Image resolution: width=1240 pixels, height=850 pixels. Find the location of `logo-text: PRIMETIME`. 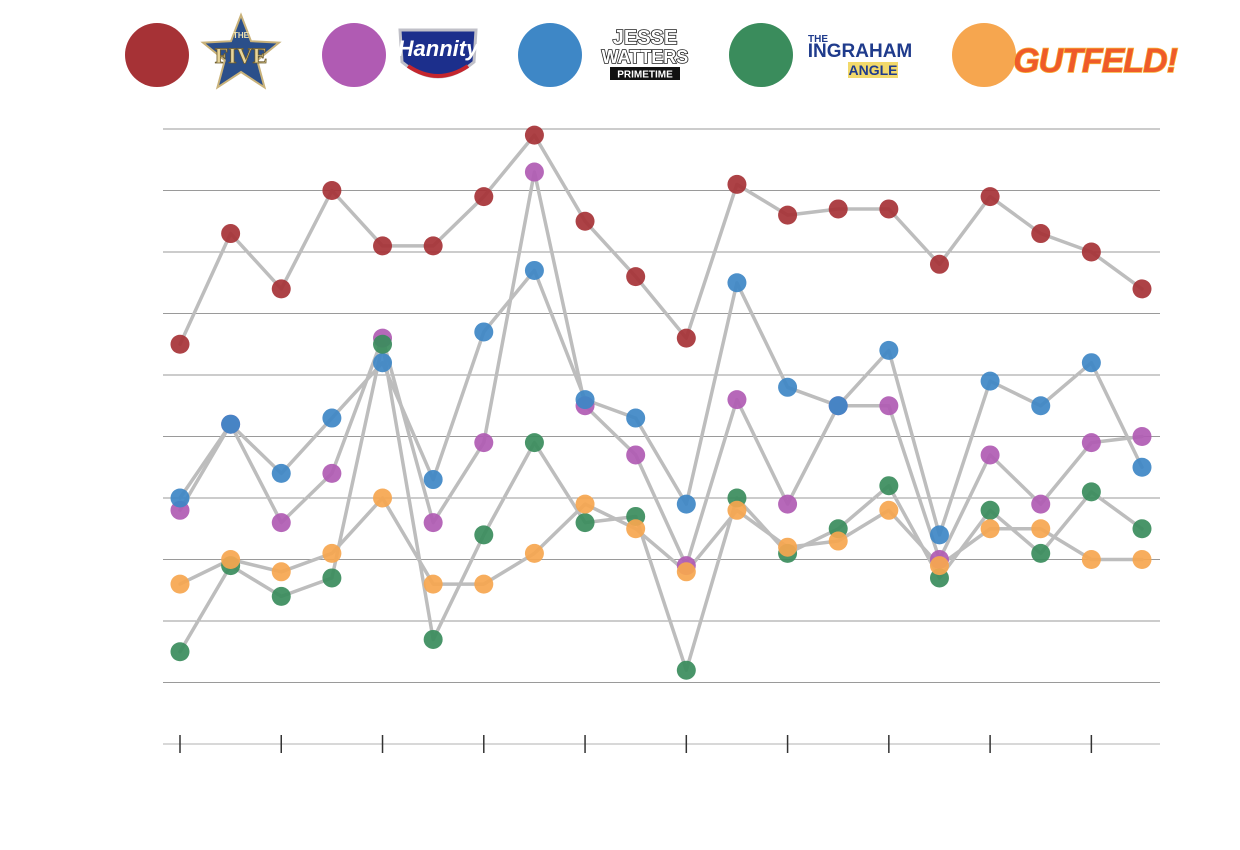

logo-text: PRIMETIME is located at coordinates (645, 75).